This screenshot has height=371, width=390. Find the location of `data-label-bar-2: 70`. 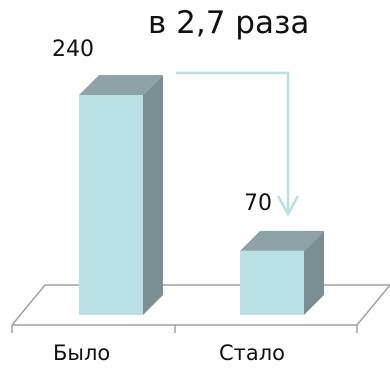

data-label-bar-2: 70 is located at coordinates (258, 203).